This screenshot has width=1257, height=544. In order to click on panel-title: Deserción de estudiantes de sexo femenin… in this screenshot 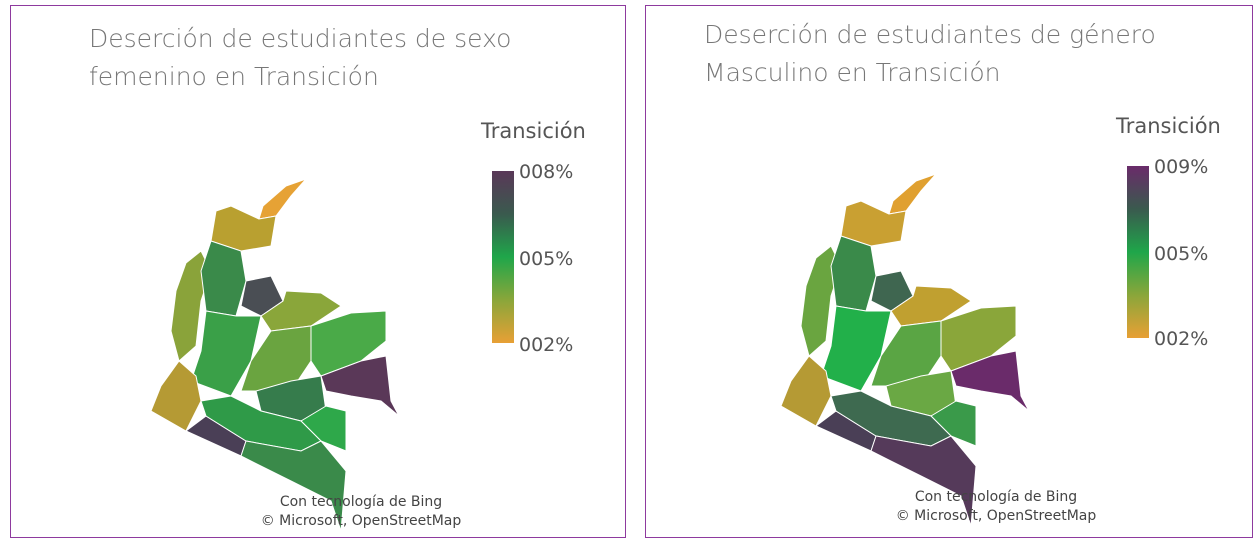, I will do `click(300, 57)`.